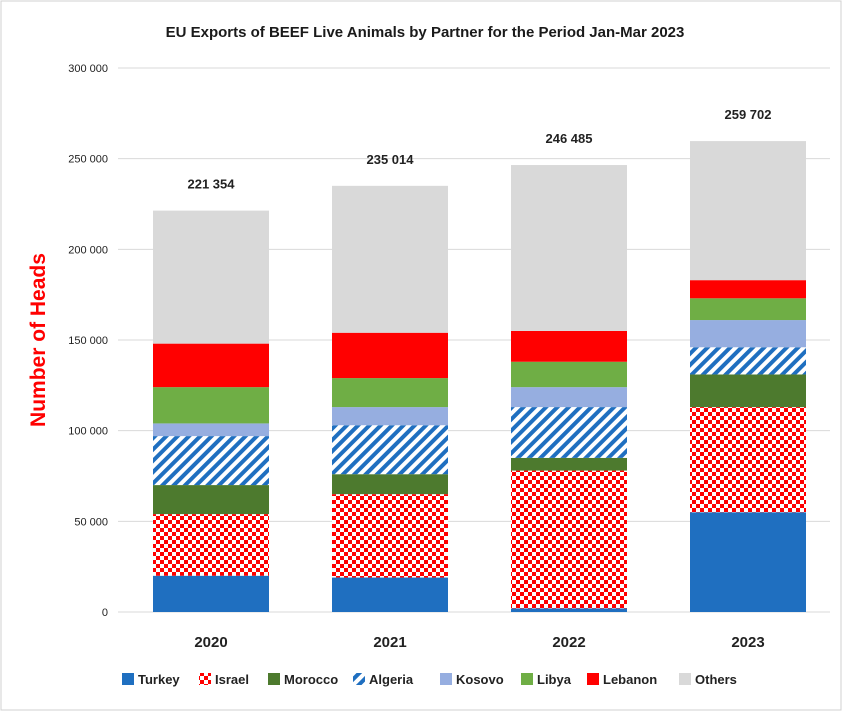 The width and height of the screenshot is (842, 711). I want to click on legend-item-algeria: Algeria, so click(383, 679).